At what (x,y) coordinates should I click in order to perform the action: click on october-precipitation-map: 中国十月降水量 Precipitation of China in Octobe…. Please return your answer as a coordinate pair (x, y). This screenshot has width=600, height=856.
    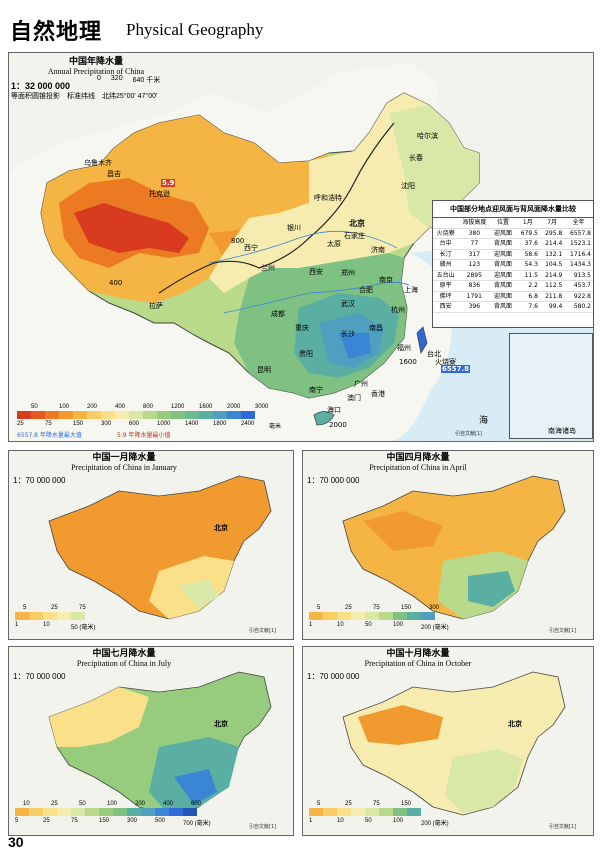
    Looking at the image, I should click on (448, 741).